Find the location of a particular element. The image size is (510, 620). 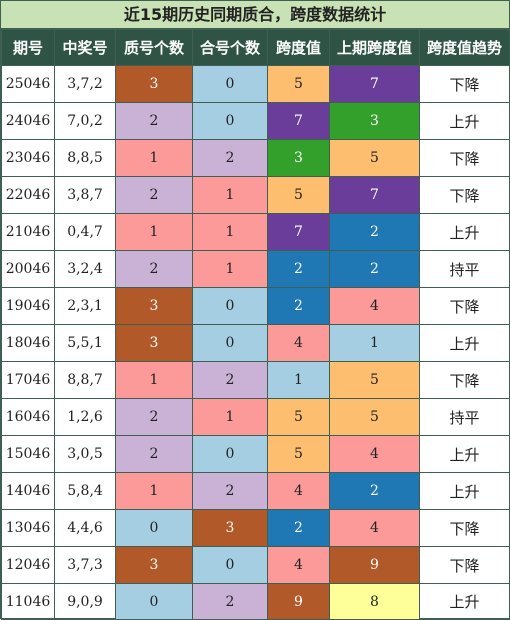

cell-issue: 25046 is located at coordinates (28, 84).